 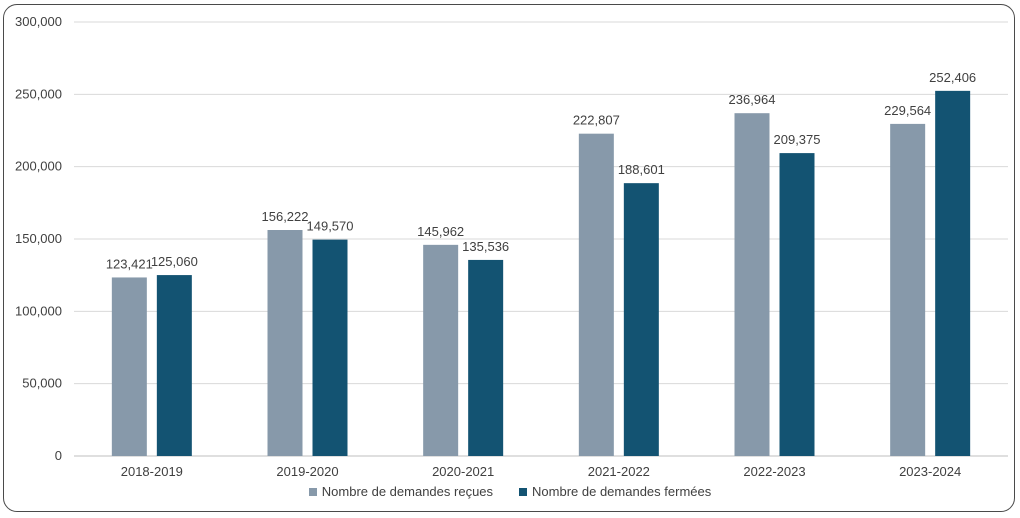 I want to click on x-tick-label: 2022-2023, so click(x=774, y=471).